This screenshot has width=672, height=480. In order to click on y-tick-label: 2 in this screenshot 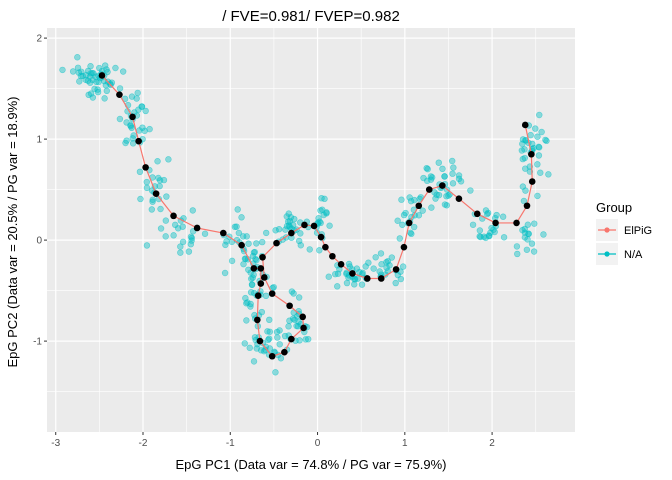, I will do `click(39, 39)`.